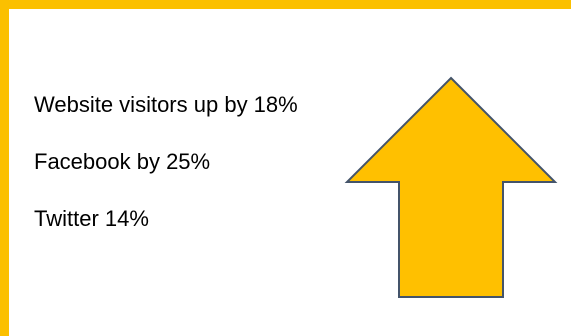 The width and height of the screenshot is (571, 336). I want to click on stat-facebook: Facebook by 25%, so click(122, 161).